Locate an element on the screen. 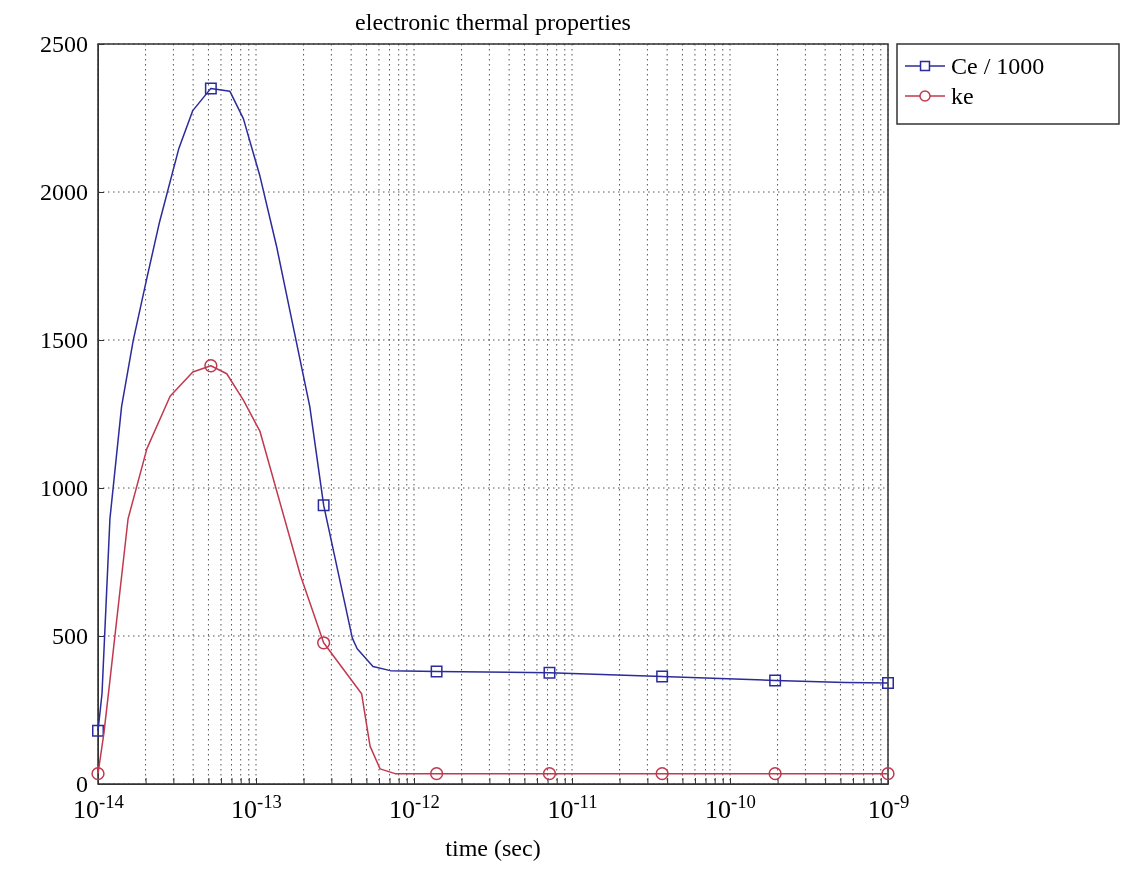 The image size is (1128, 869). y-tick-label: 0 is located at coordinates (82, 784).